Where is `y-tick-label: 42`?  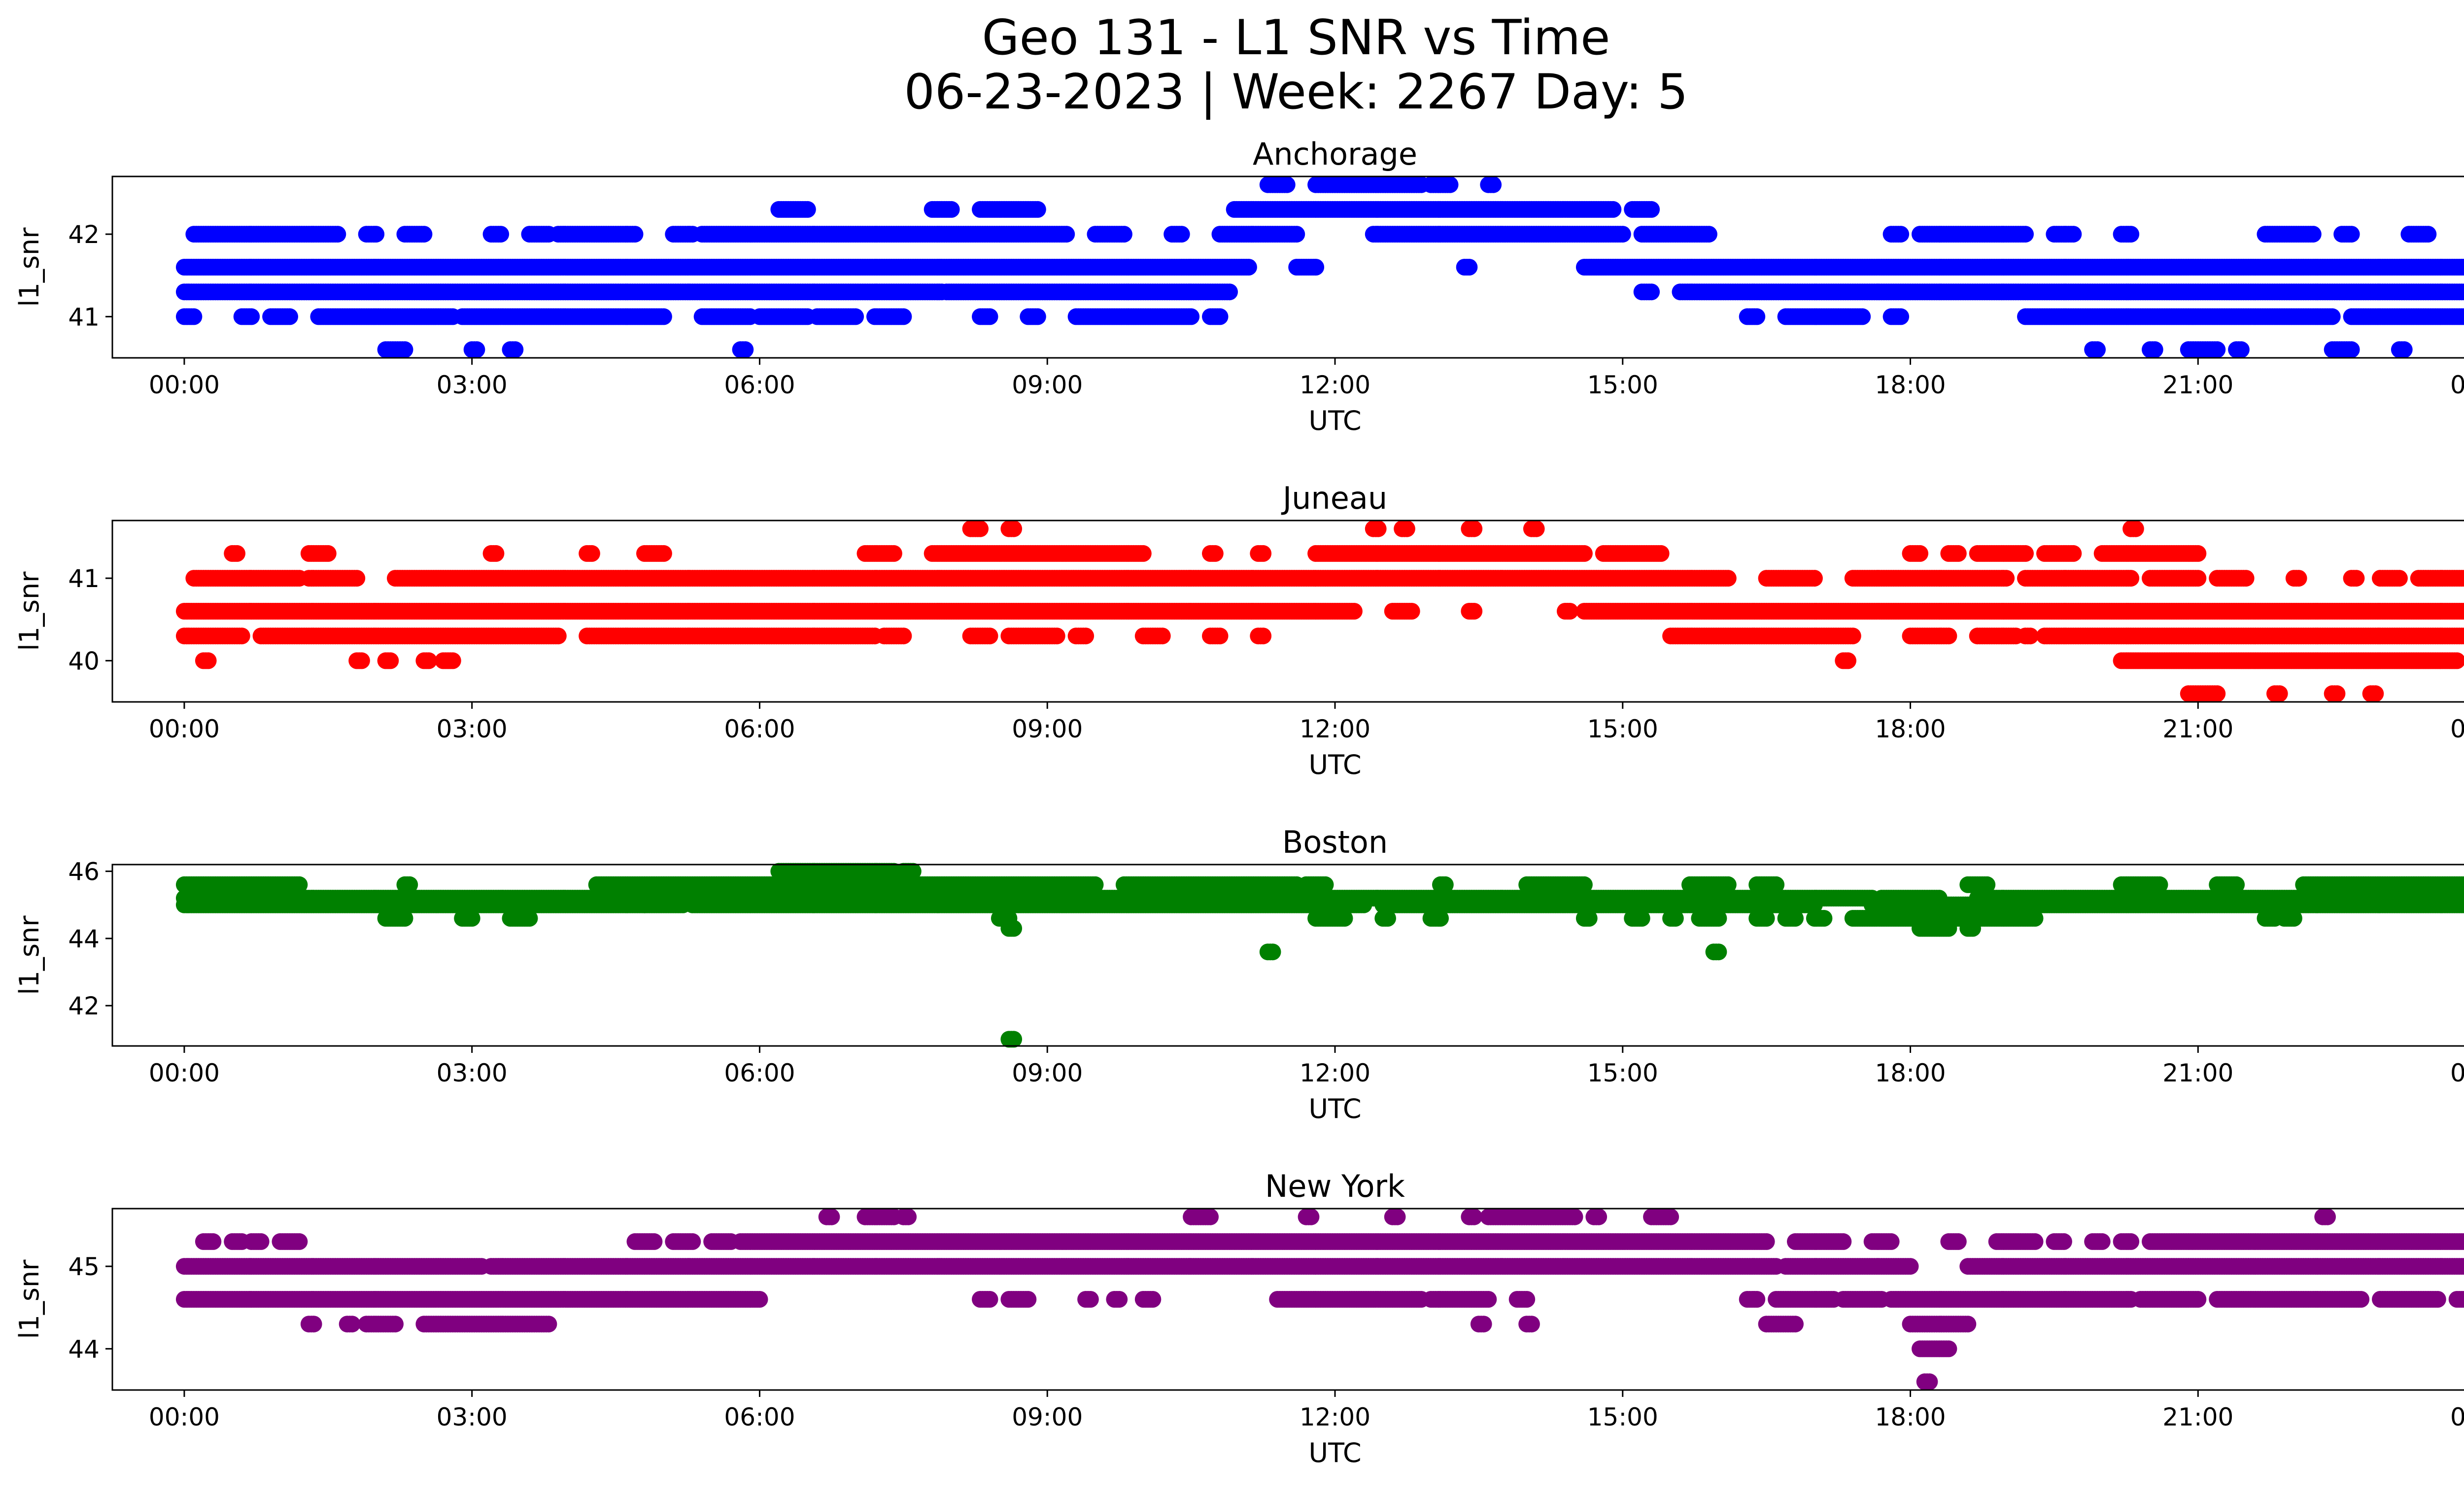
y-tick-label: 42 is located at coordinates (84, 234).